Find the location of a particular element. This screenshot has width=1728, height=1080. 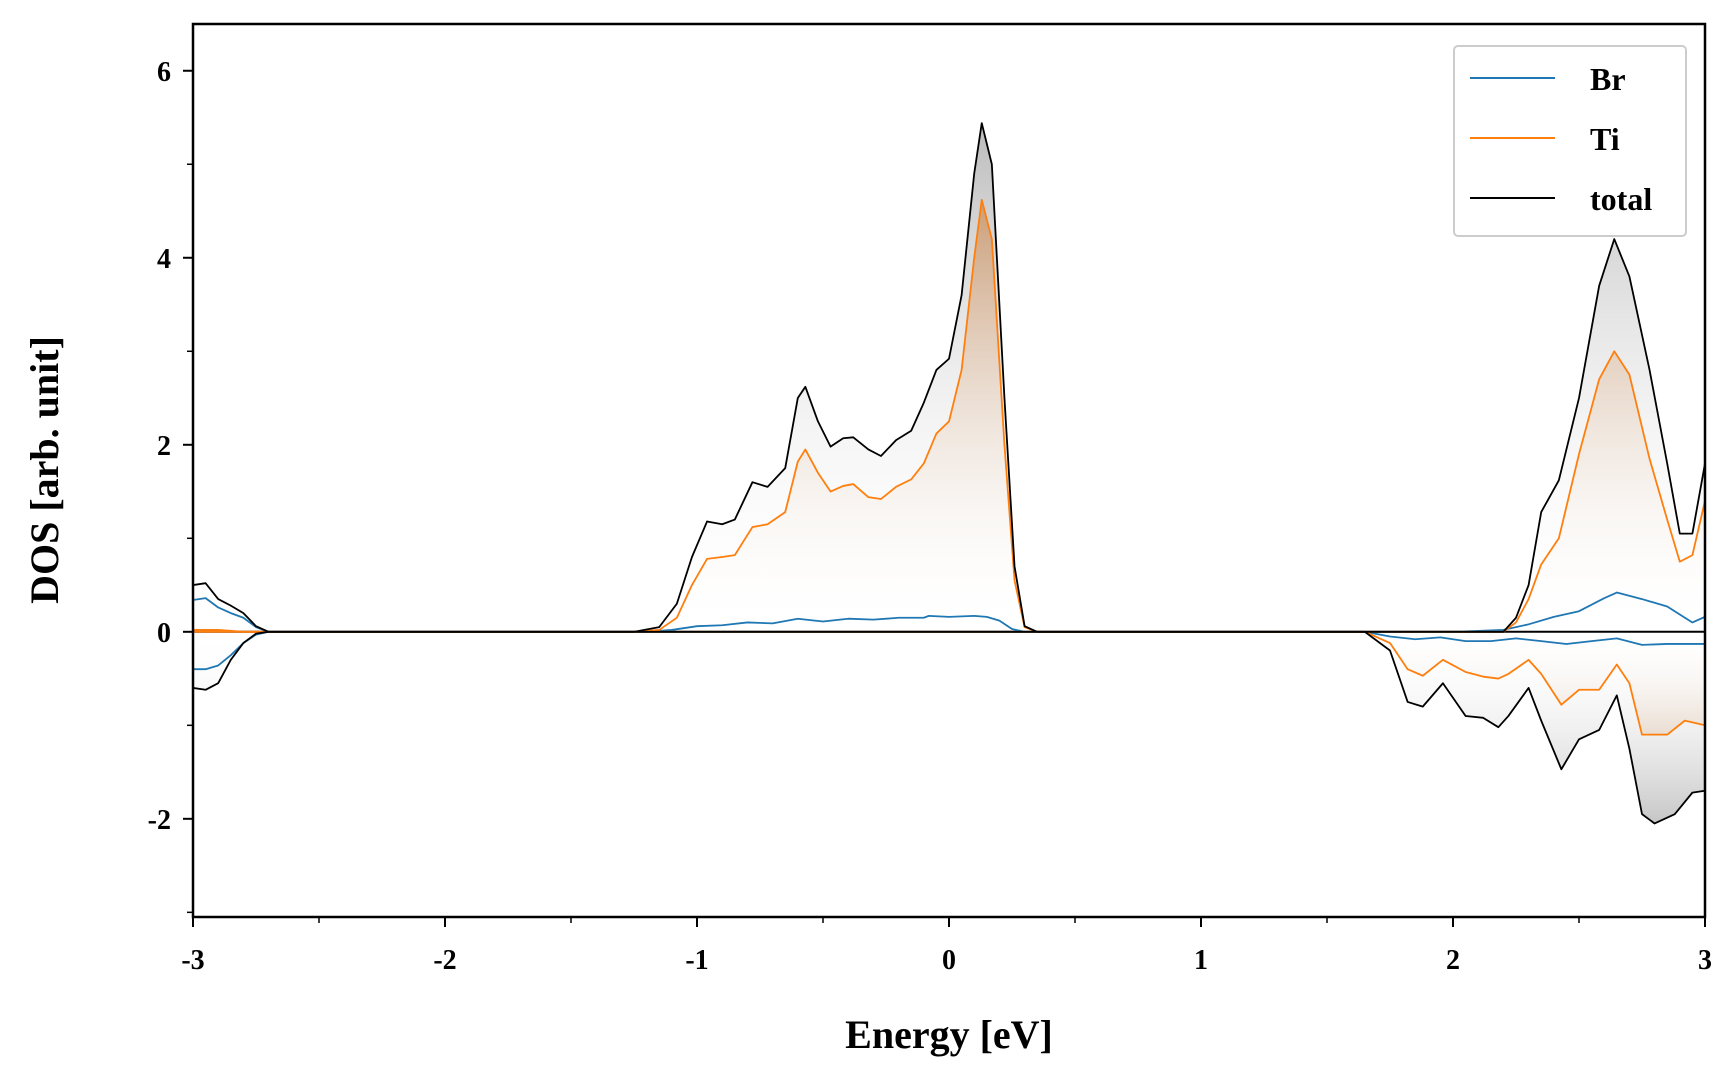

legend-label-total: total is located at coordinates (1621, 199).